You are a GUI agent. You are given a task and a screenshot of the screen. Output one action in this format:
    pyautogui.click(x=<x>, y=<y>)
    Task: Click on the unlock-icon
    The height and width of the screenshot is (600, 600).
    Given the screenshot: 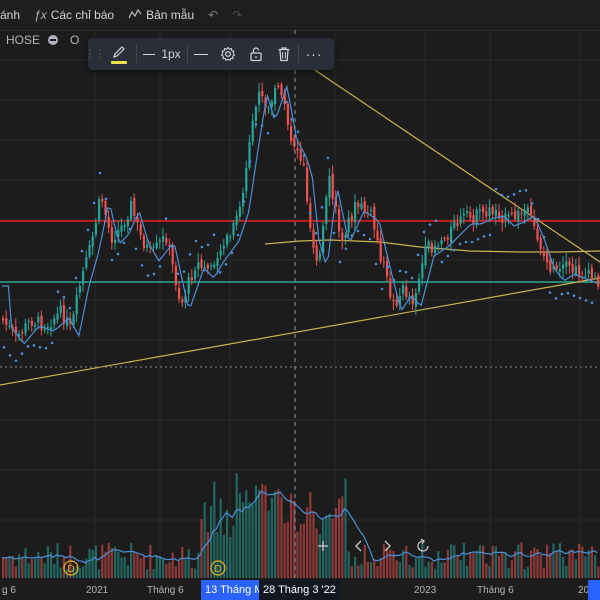 What is the action you would take?
    pyautogui.click(x=256, y=54)
    